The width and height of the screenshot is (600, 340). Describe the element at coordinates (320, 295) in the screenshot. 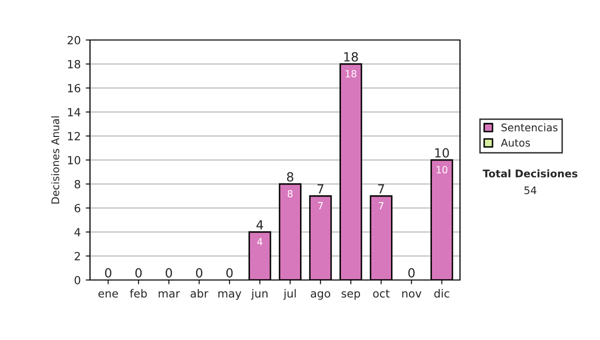

I see `x-tick-label: ago` at that location.